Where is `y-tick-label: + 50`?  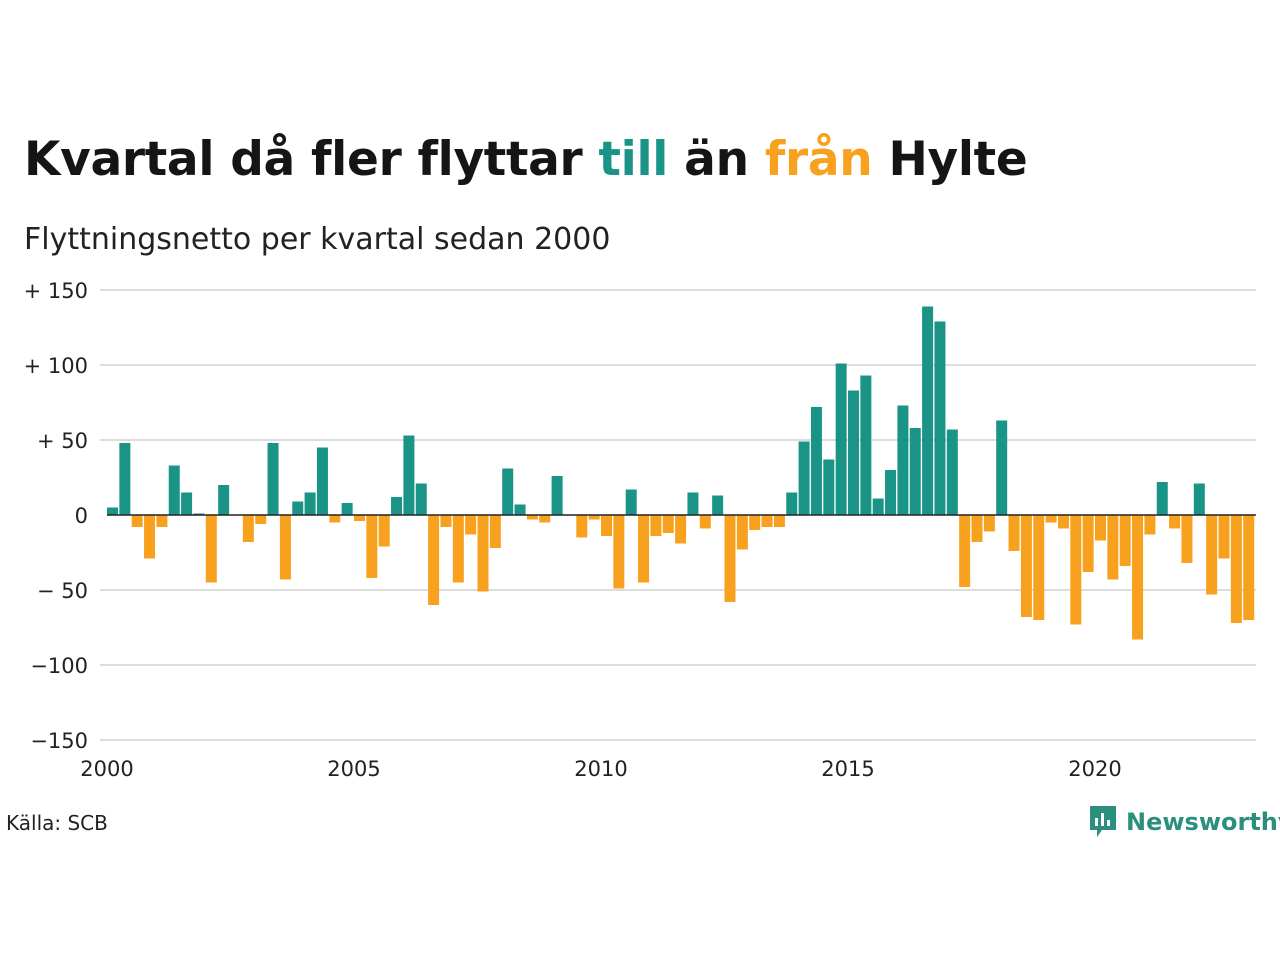 y-tick-label: + 50 is located at coordinates (62, 441).